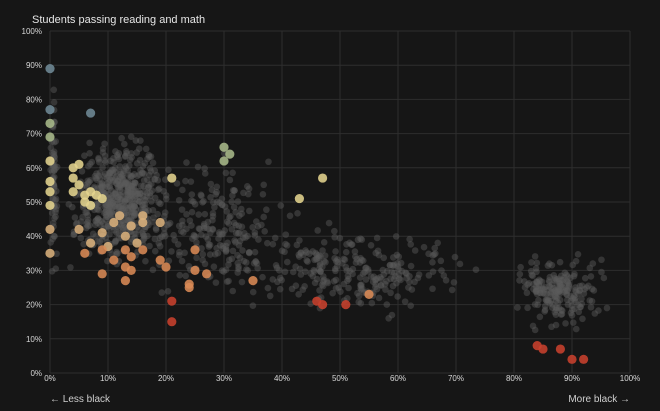 The image size is (660, 411). Describe the element at coordinates (108, 378) in the screenshot. I see `x-tick-label: 10%` at that location.